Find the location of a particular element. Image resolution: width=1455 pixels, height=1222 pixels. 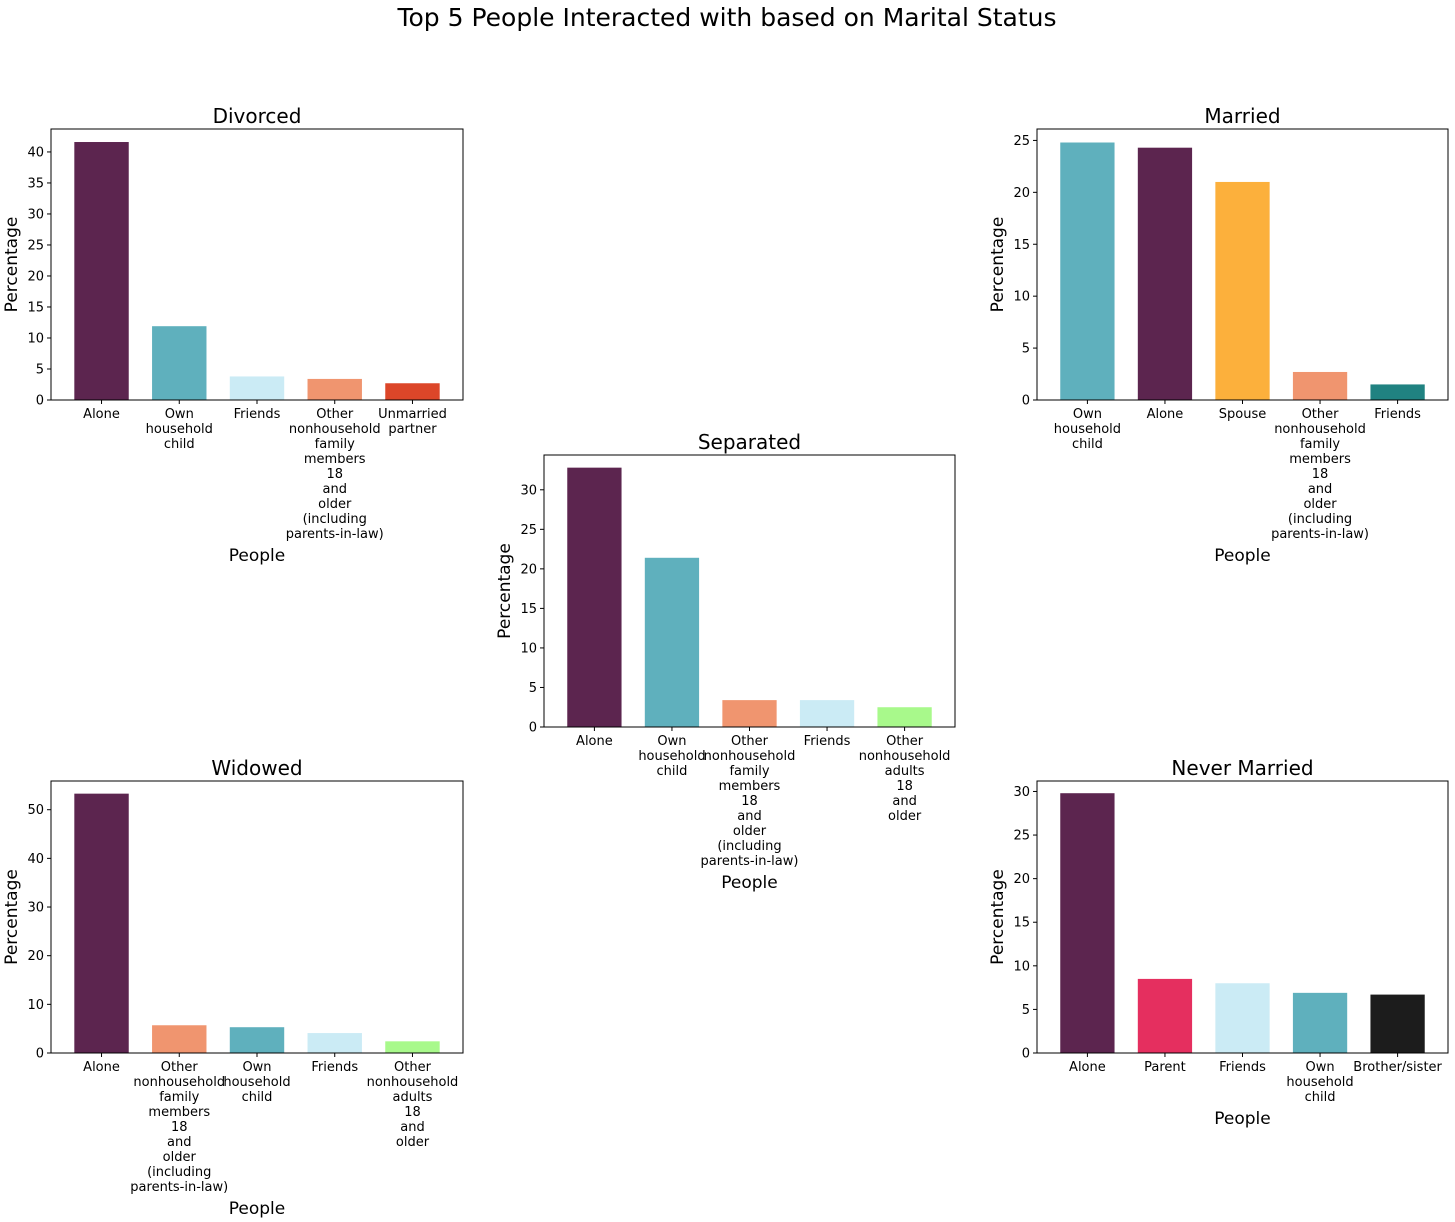

y-tick-label: 35 is located at coordinates (35, 183).